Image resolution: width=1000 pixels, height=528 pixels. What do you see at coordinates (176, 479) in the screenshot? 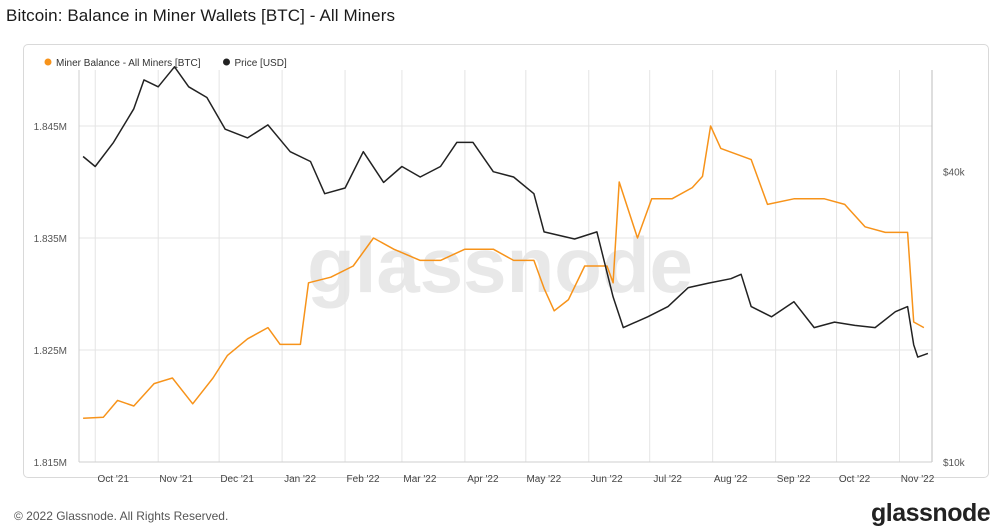
I see `x-tick-label: Nov '21` at bounding box center [176, 479].